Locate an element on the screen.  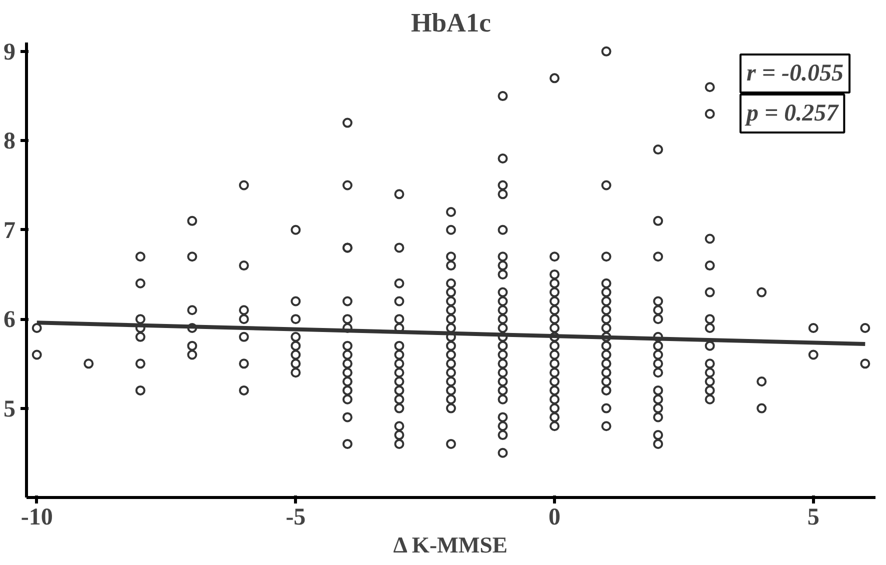
annotation: p = 0.257 is located at coordinates (792, 113).